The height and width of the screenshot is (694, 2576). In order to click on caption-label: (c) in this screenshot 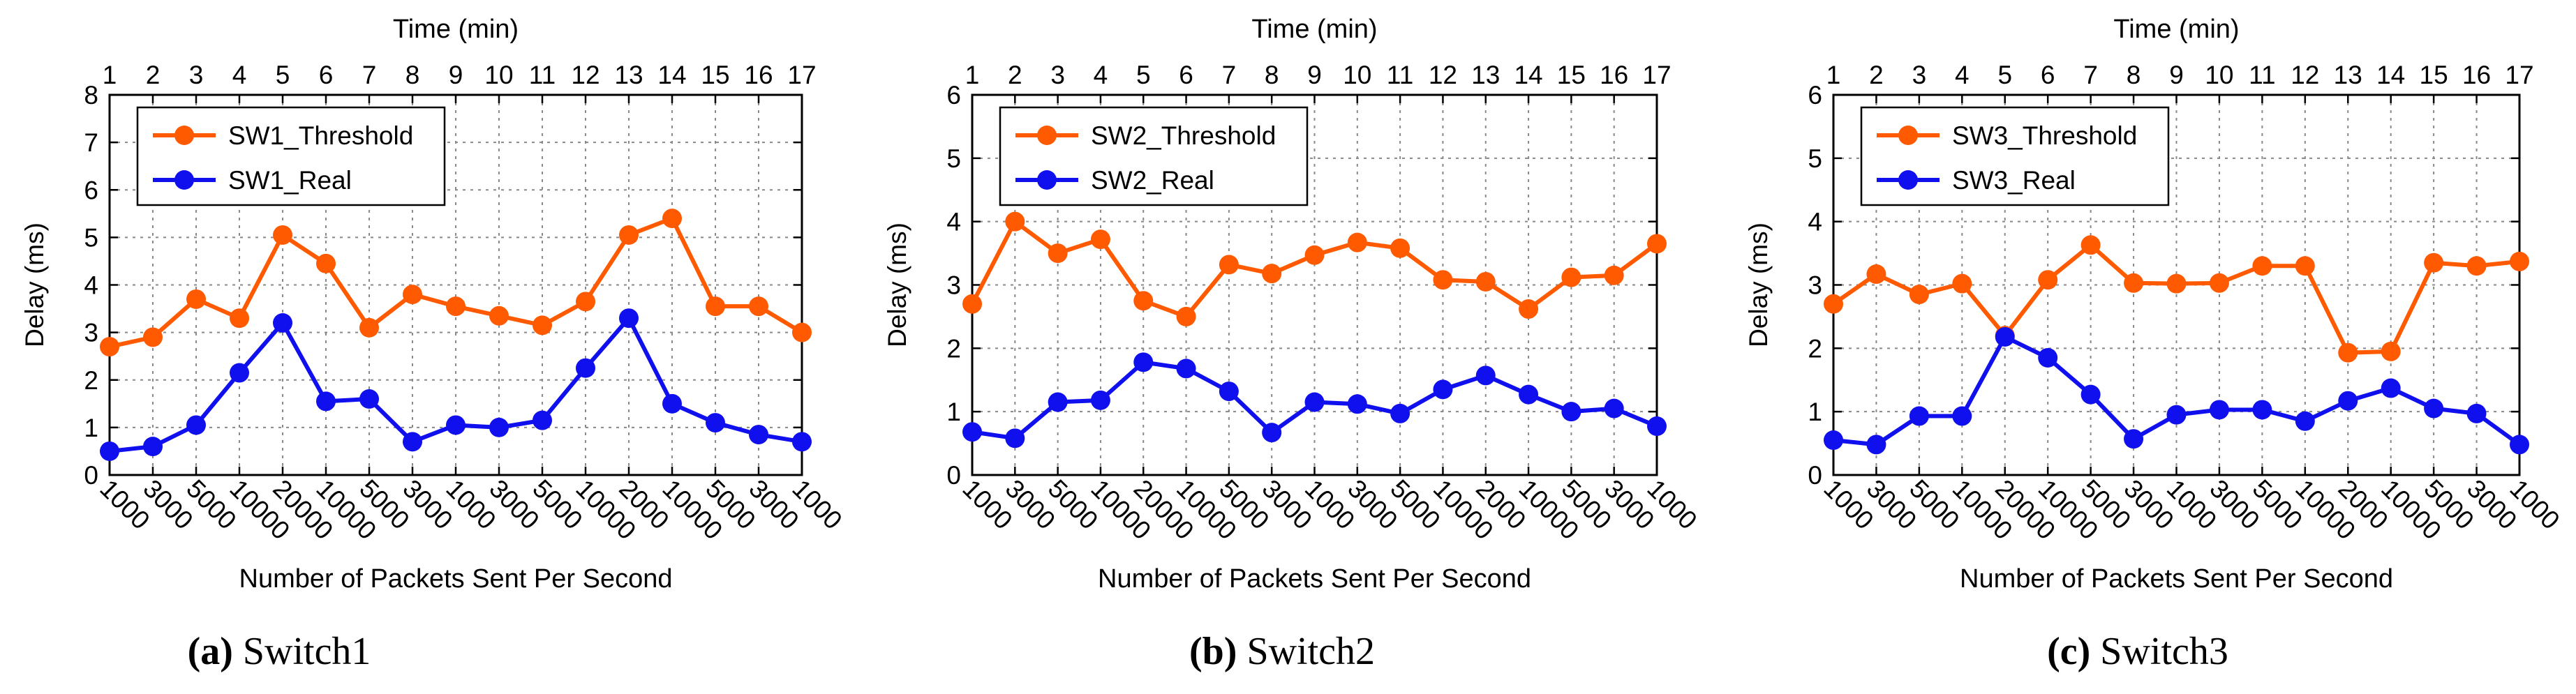, I will do `click(2069, 651)`.